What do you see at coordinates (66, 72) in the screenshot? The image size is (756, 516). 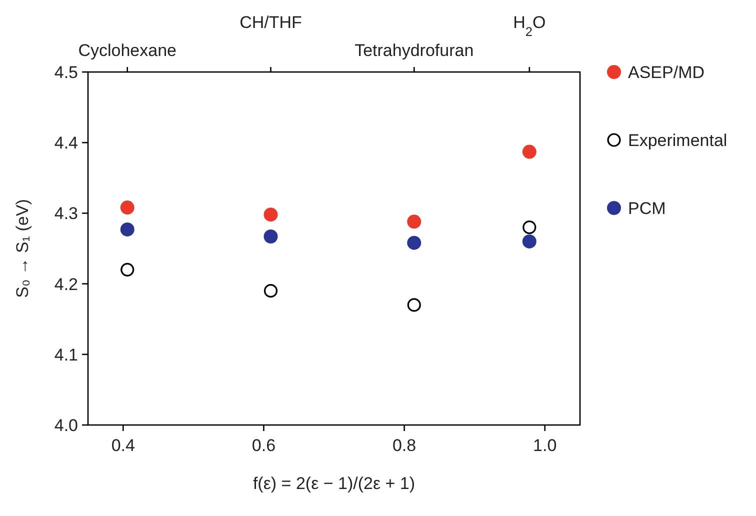 I see `y-tick-label: 4.5` at bounding box center [66, 72].